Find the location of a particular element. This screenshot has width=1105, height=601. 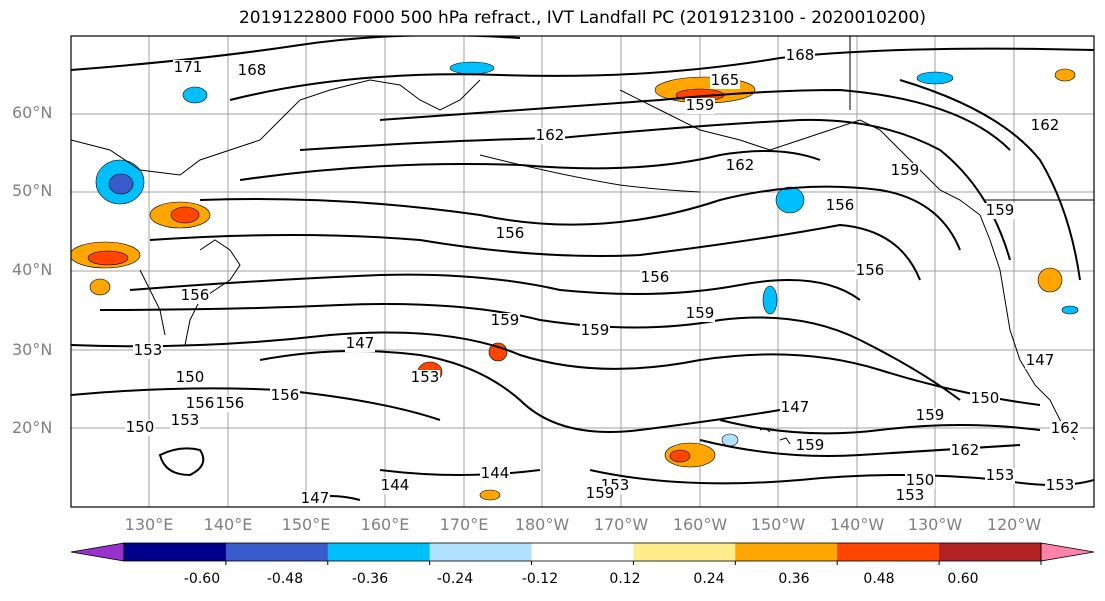

lat-label-60n: 60°N is located at coordinates (32, 112).